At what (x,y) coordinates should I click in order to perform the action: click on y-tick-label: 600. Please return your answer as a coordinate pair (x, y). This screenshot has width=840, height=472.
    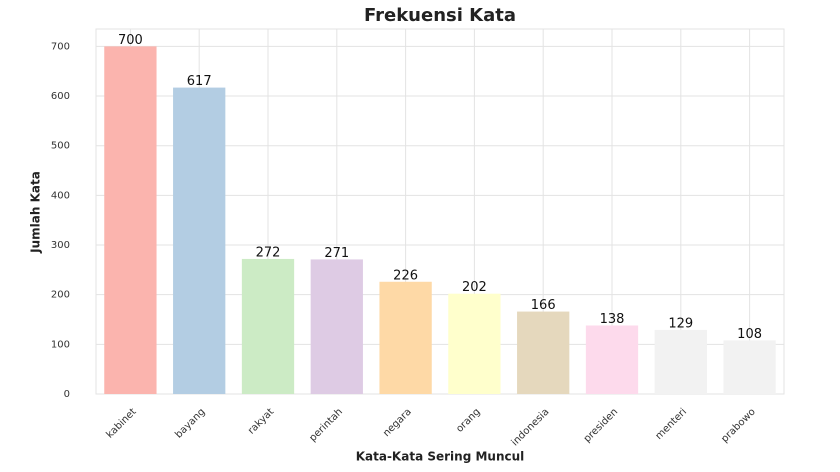
    Looking at the image, I should click on (60, 96).